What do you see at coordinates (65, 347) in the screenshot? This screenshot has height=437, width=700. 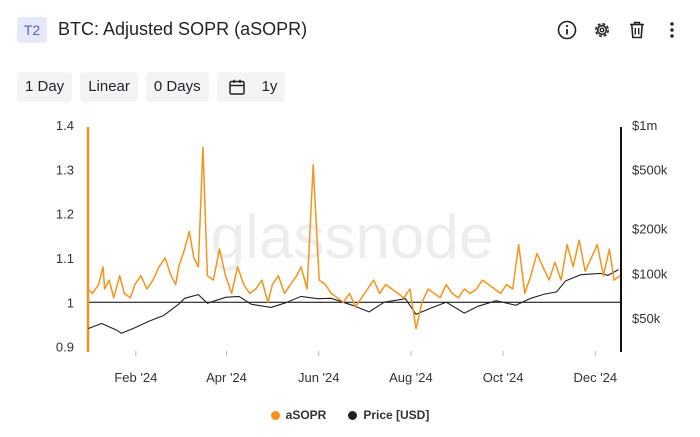 I see `left-tick-label: 0.9` at bounding box center [65, 347].